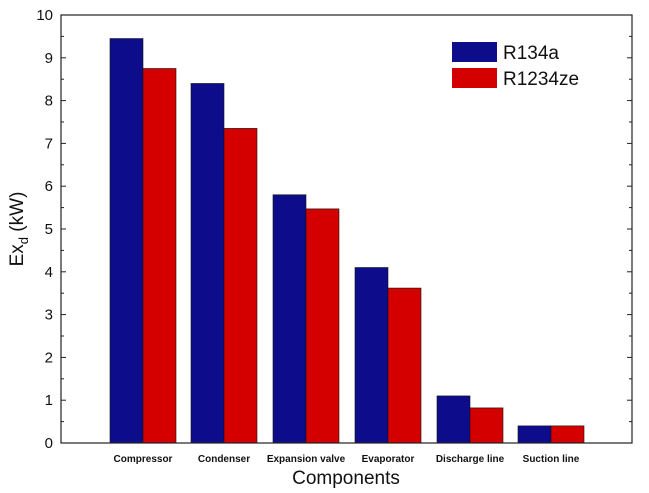  Describe the element at coordinates (531, 53) in the screenshot. I see `legend-label-r134a: R134a` at that location.